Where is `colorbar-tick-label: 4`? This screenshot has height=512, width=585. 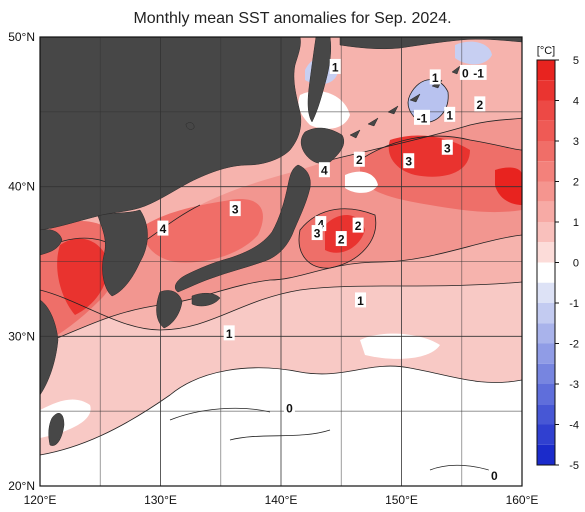 colorbar-tick-label: 4 is located at coordinates (576, 102).